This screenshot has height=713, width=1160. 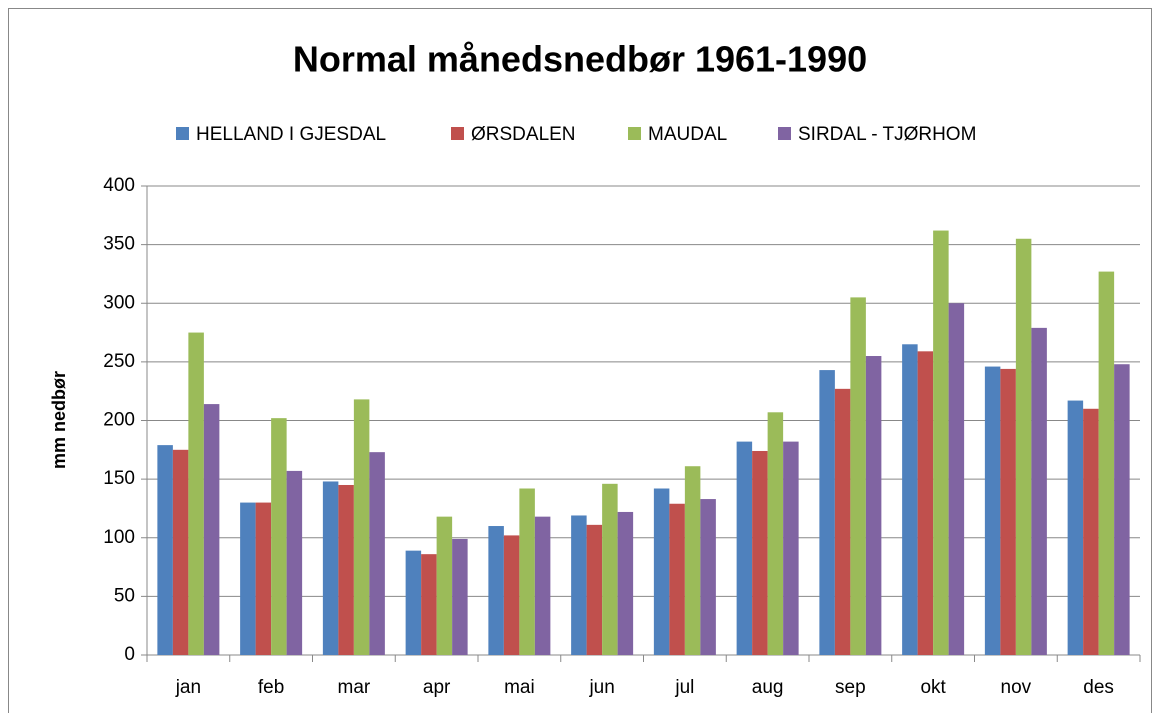 What do you see at coordinates (119, 185) in the screenshot?
I see `y-tick-label: 400` at bounding box center [119, 185].